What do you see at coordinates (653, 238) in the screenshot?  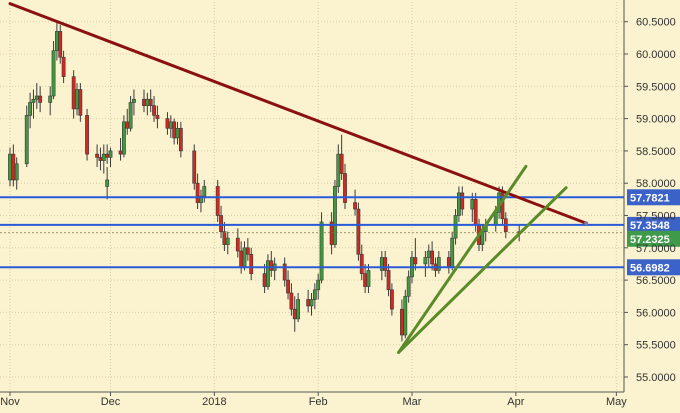 I see `current-price-box` at bounding box center [653, 238].